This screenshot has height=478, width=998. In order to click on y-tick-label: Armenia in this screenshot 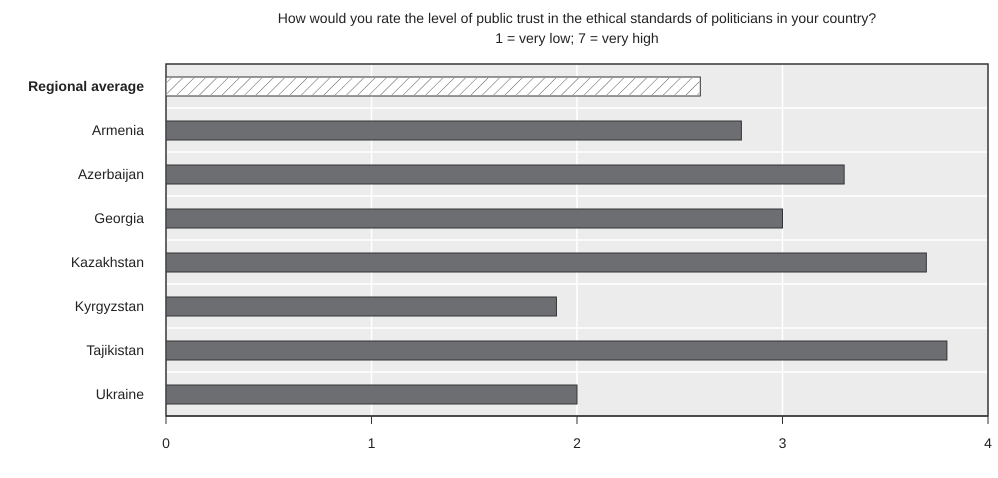, I will do `click(118, 130)`.